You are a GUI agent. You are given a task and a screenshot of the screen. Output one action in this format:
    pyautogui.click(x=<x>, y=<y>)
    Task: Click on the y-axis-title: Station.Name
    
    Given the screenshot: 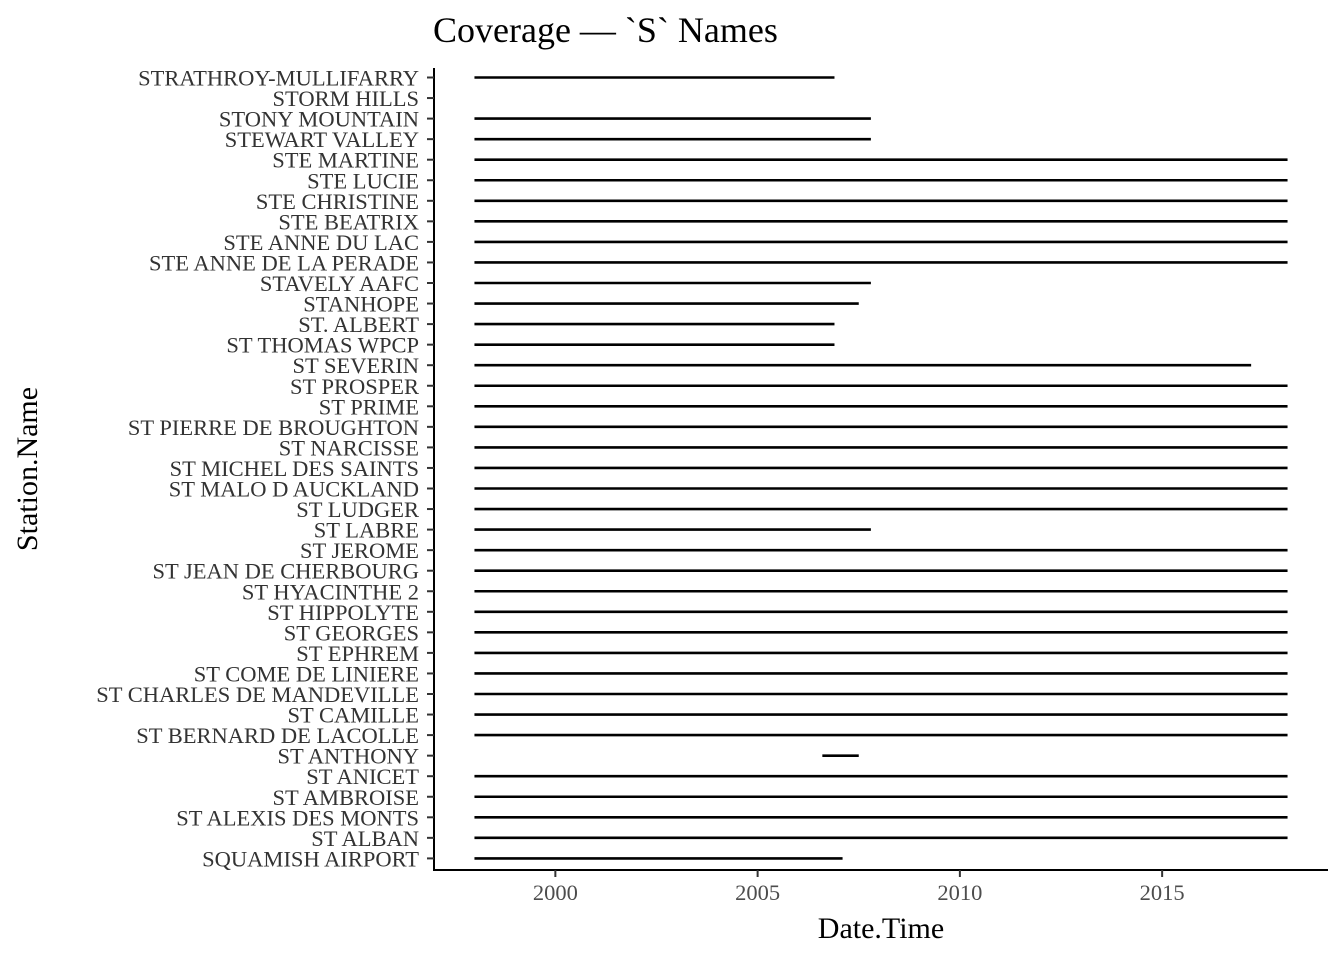 What is the action you would take?
    pyautogui.click(x=27, y=469)
    